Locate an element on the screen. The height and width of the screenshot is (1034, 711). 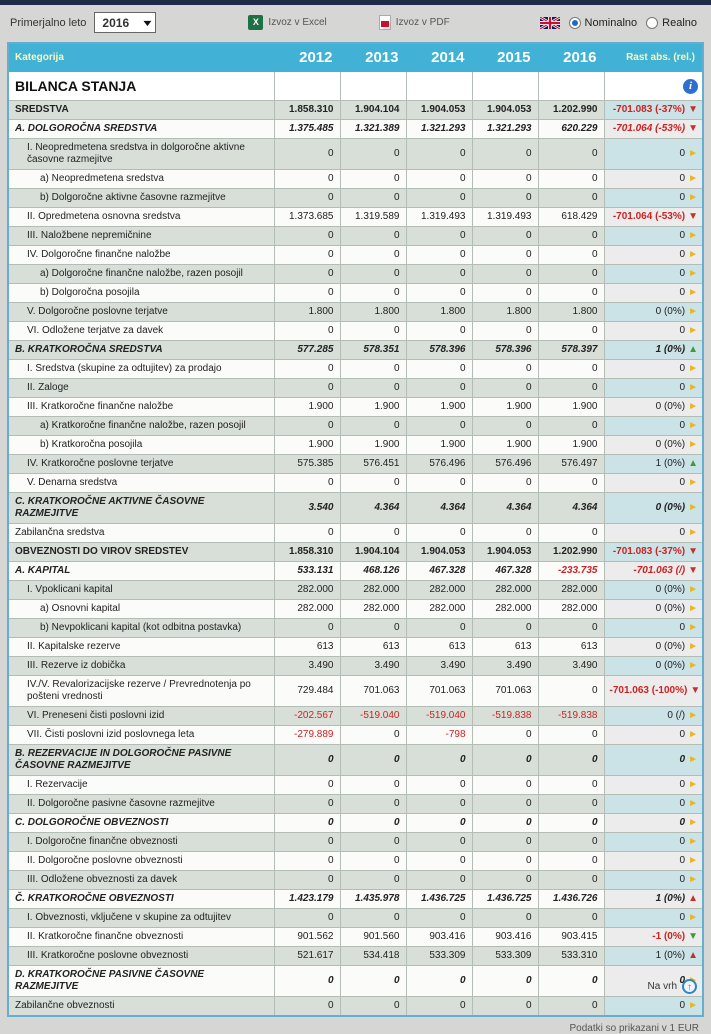
header-year-2015: 2015 is located at coordinates (505, 57).